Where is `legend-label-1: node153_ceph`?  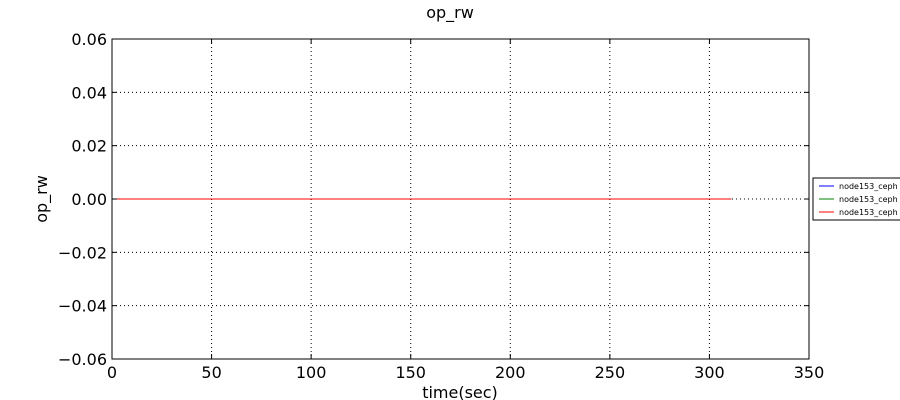
legend-label-1: node153_ceph is located at coordinates (868, 186).